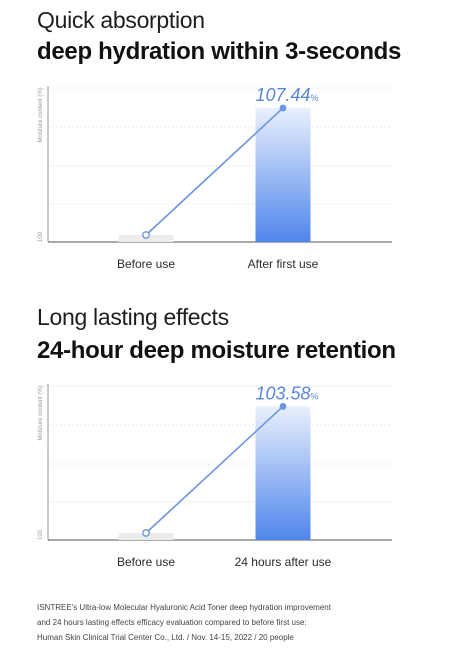  I want to click on value-label: 107.44%, so click(286, 95).